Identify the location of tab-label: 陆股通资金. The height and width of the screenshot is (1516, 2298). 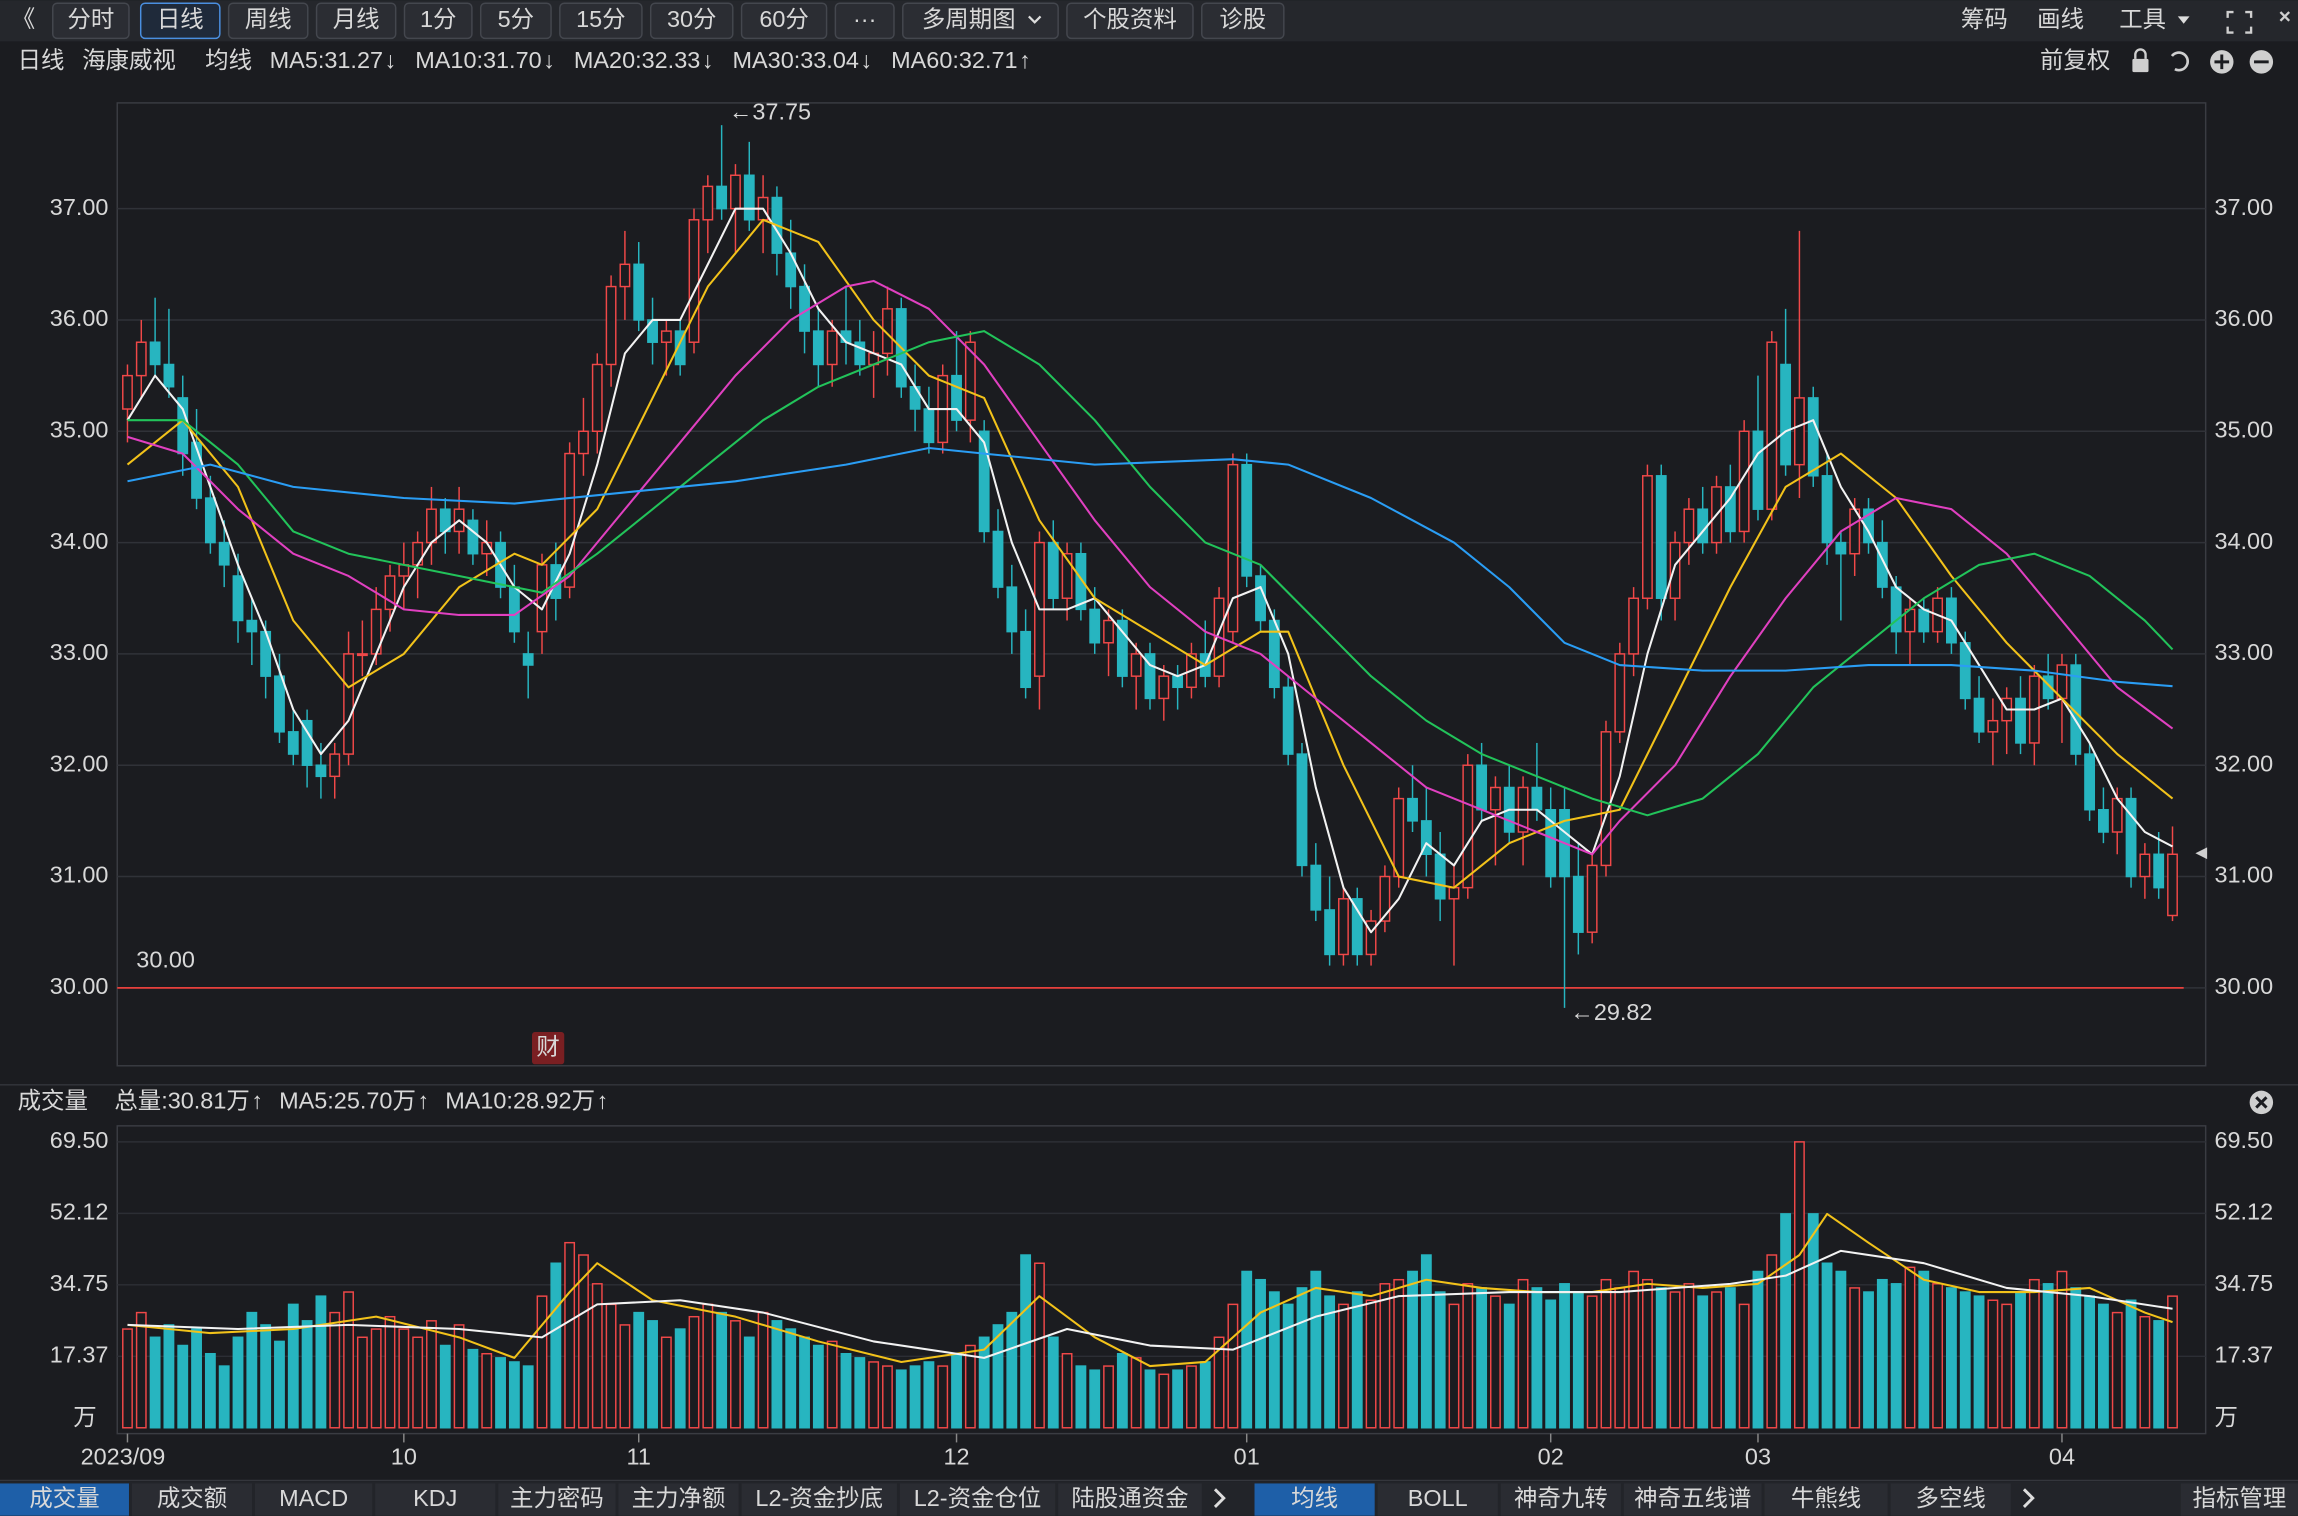
(1129, 1498).